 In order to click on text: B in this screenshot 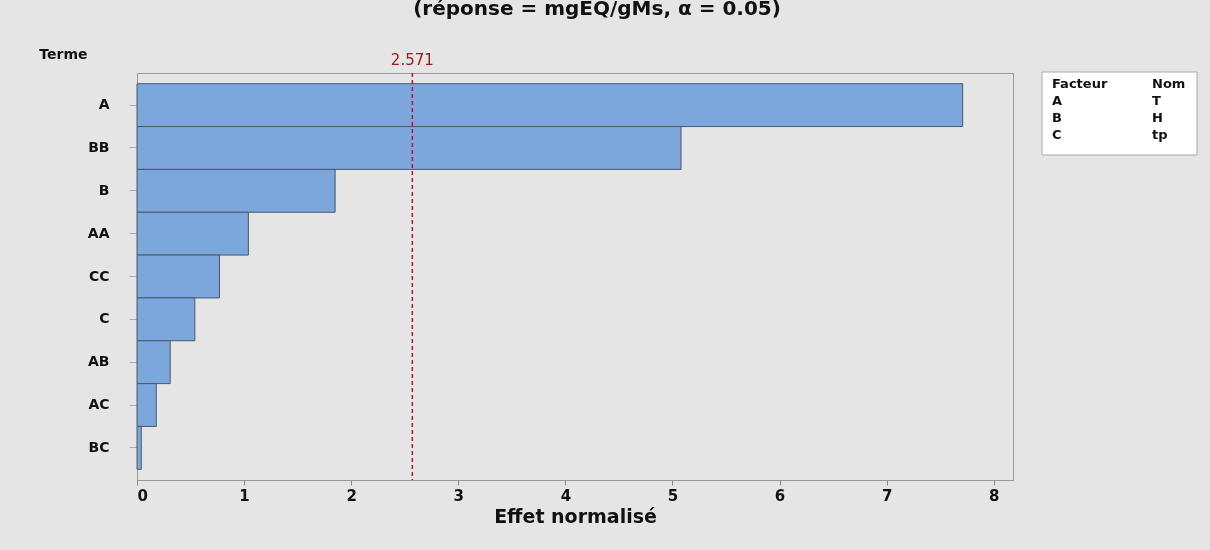, I will do `click(1057, 117)`.